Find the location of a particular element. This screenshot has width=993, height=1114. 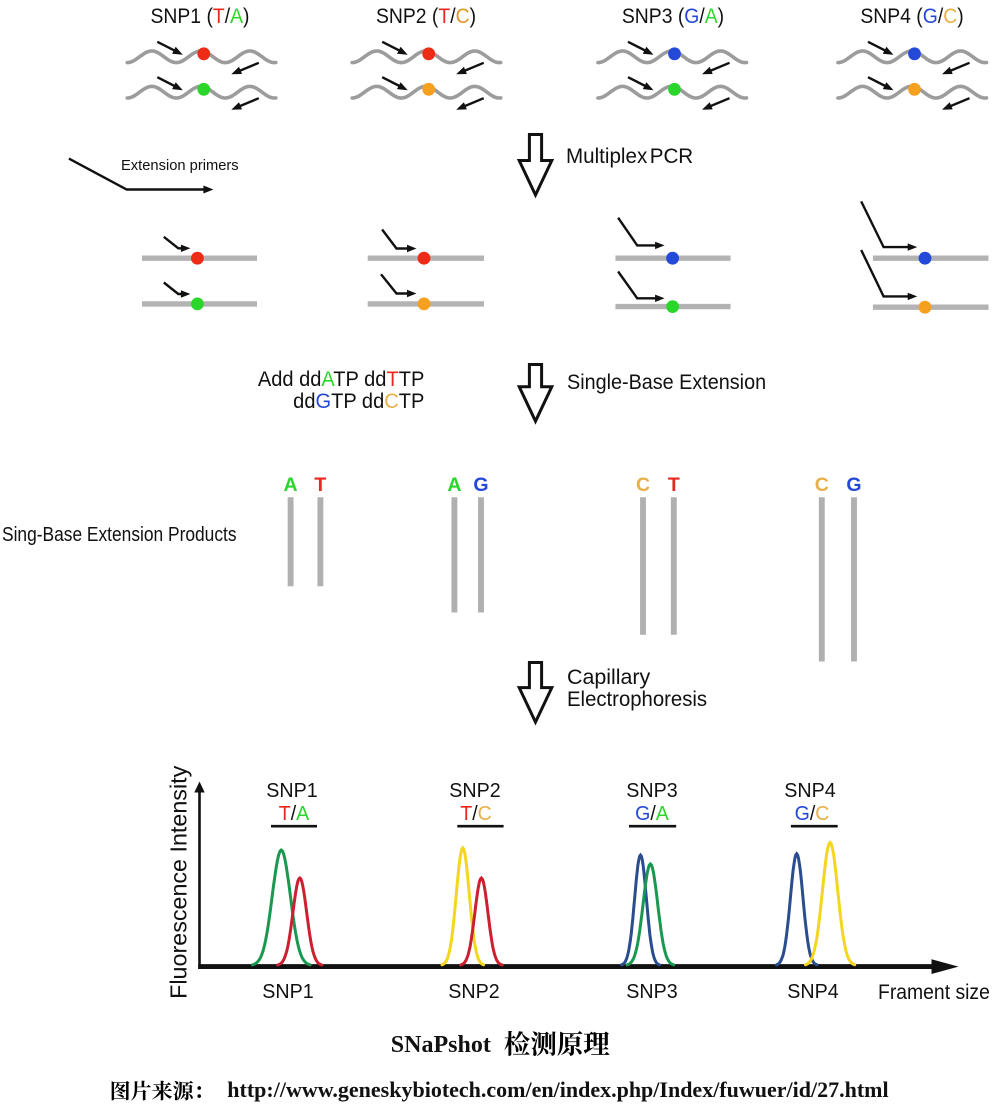

svg-text: Fluorescence Intensity is located at coordinates (178, 881).